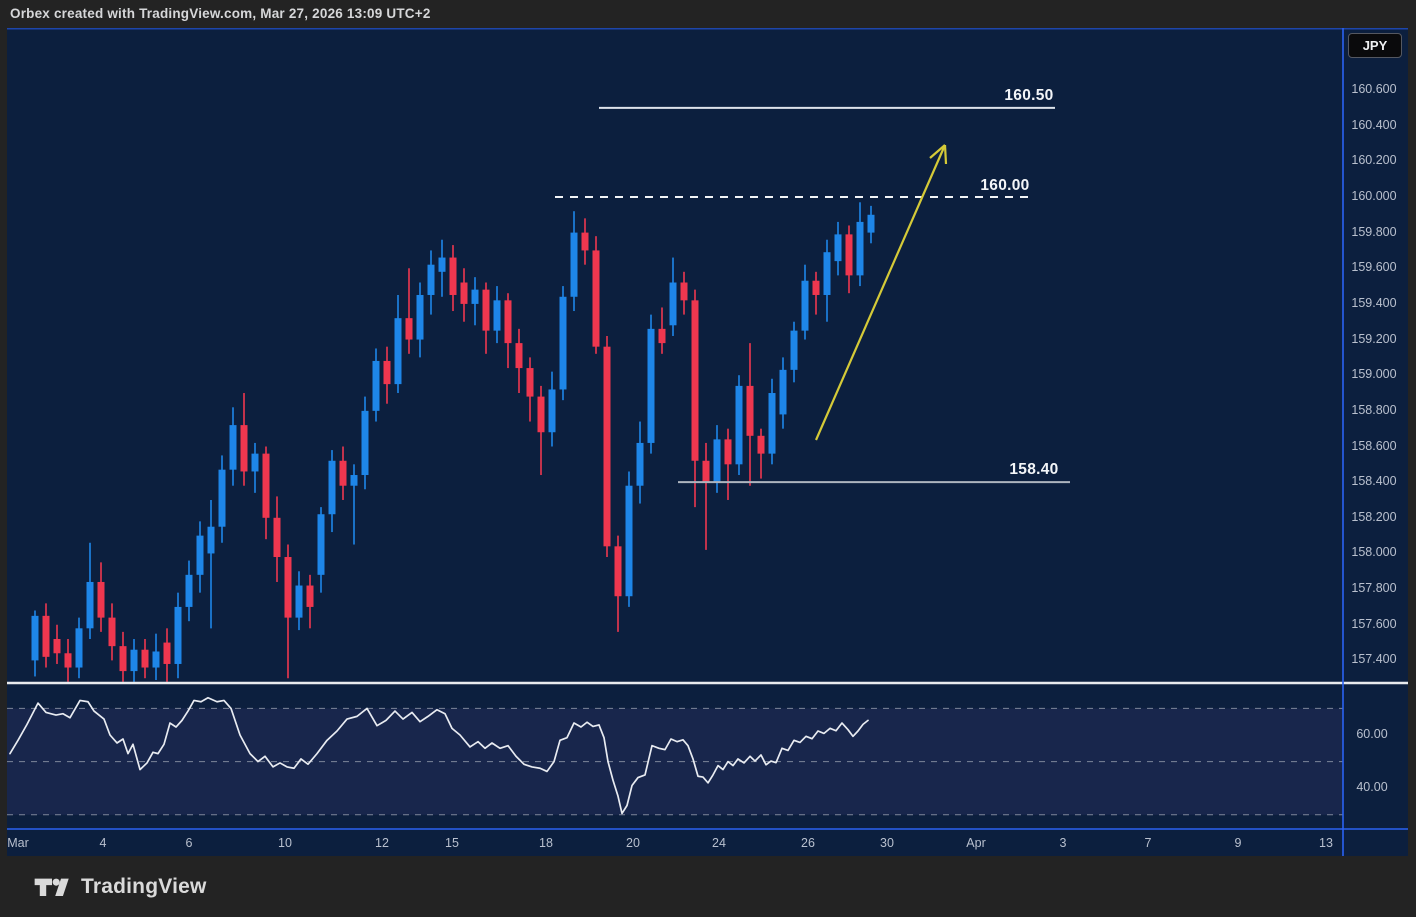  I want to click on rsi-band, so click(675, 761).